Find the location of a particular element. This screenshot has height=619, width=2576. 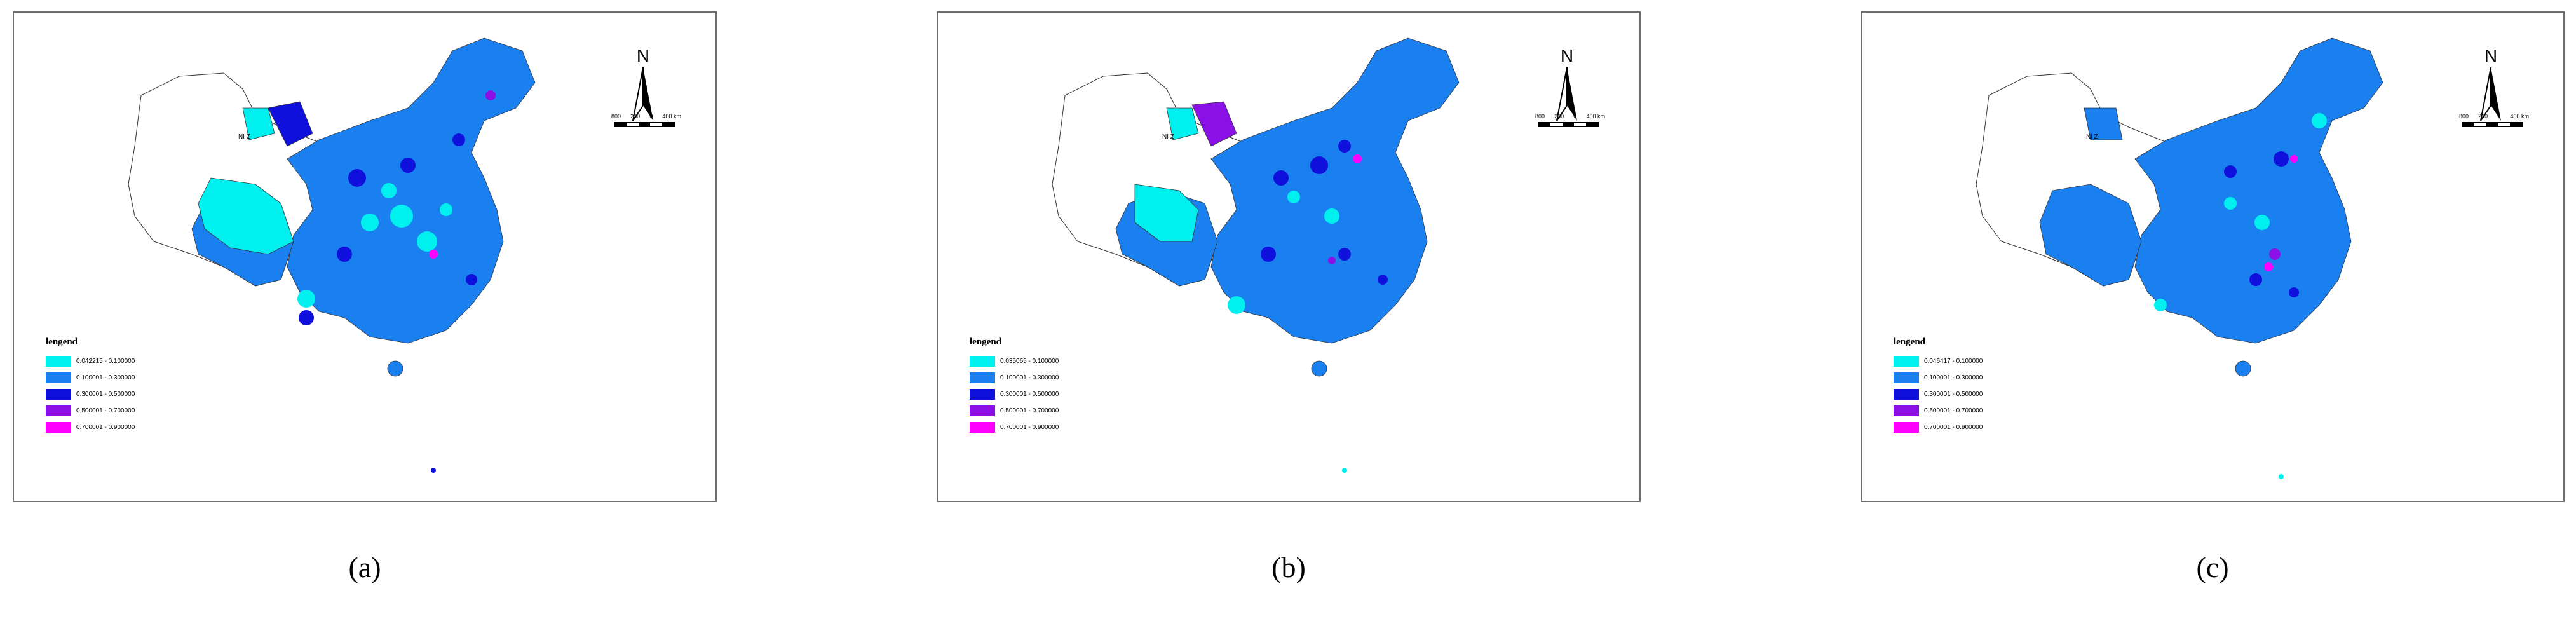

legend-item: 0.046417 - 0.100000 is located at coordinates (1957, 361).